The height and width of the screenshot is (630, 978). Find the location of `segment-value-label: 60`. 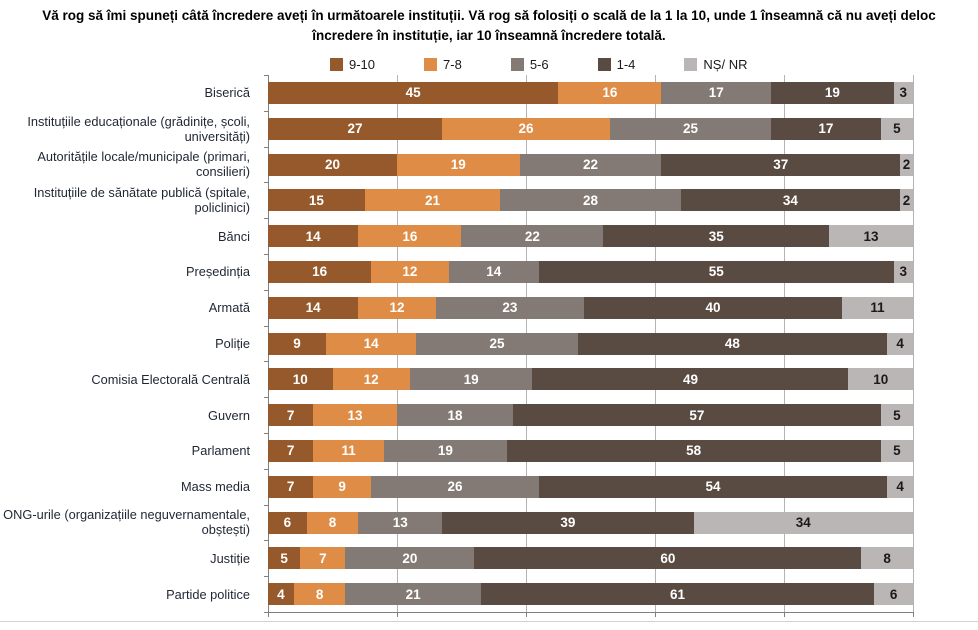

segment-value-label: 60 is located at coordinates (668, 558).